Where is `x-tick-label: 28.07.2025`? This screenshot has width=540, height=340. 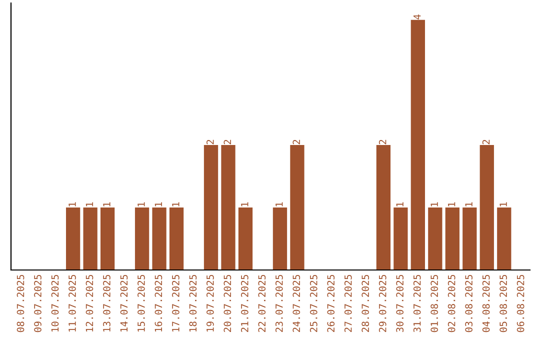
x-tick-label: 28.07.2025 is located at coordinates (366, 303).